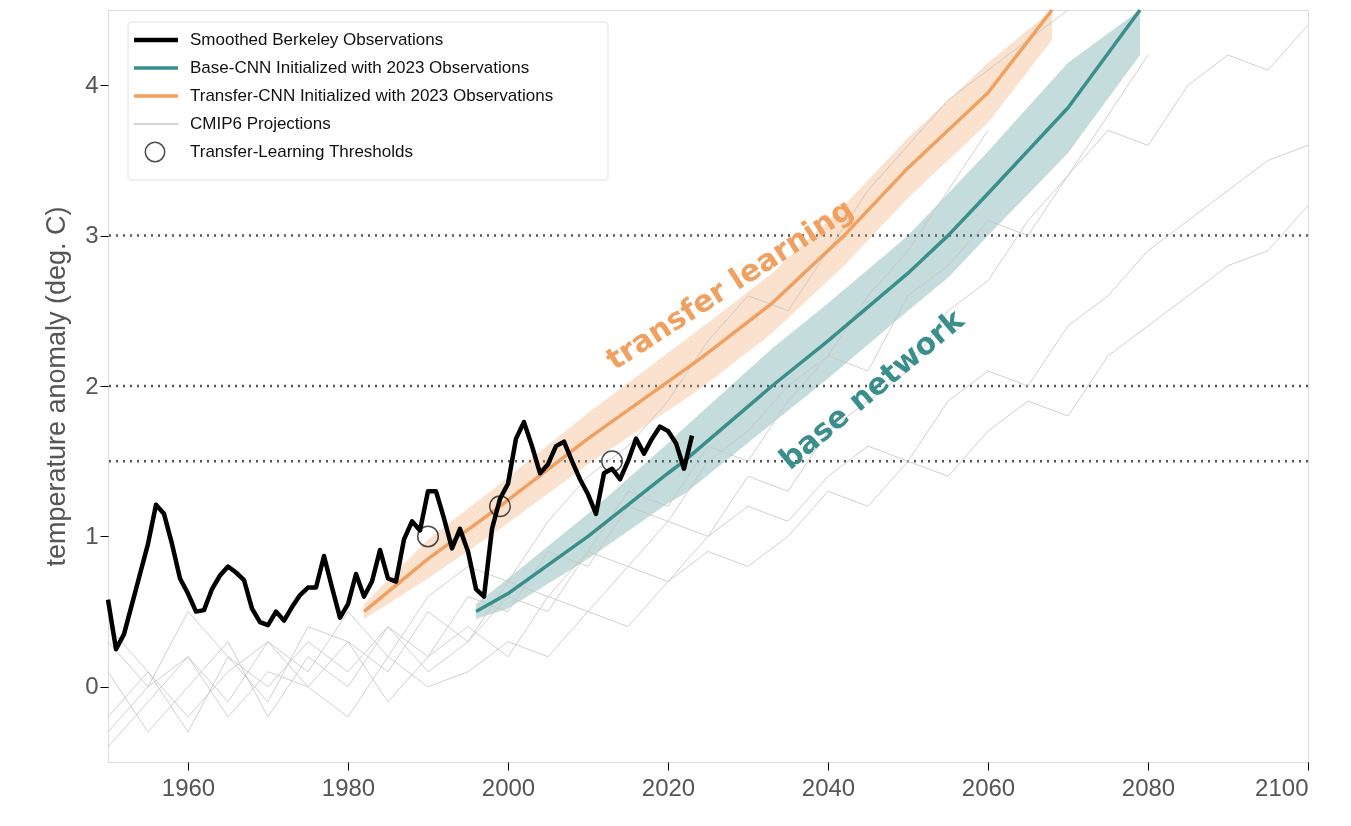 This screenshot has width=1351, height=826. Describe the element at coordinates (317, 39) in the screenshot. I see `legend-label: Smoothed Berkeley Observations` at that location.